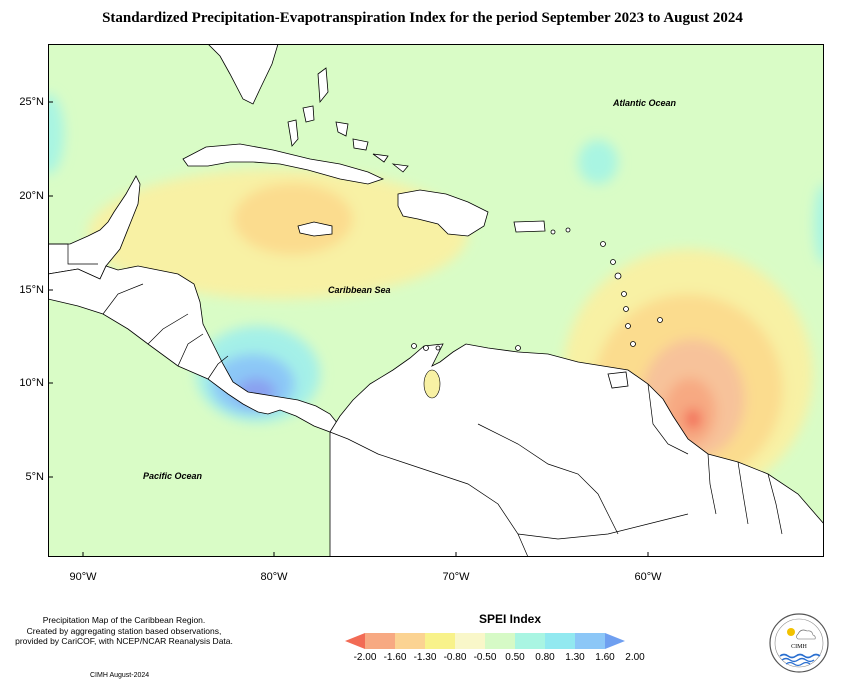  I want to click on logo-text: CIMH, so click(799, 647).